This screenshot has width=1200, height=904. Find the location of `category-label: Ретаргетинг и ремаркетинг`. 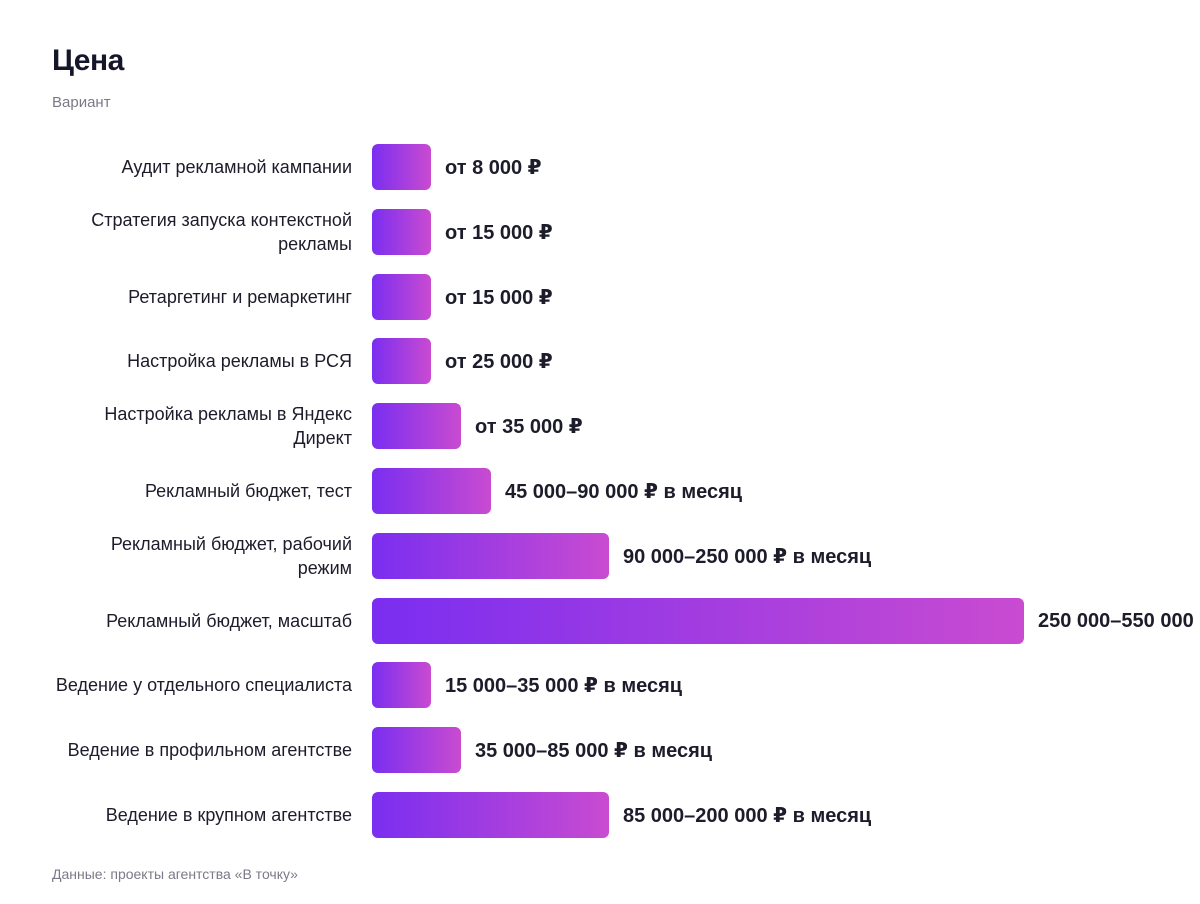

category-label: Ретаргетинг и ремаркетинг is located at coordinates (240, 297).